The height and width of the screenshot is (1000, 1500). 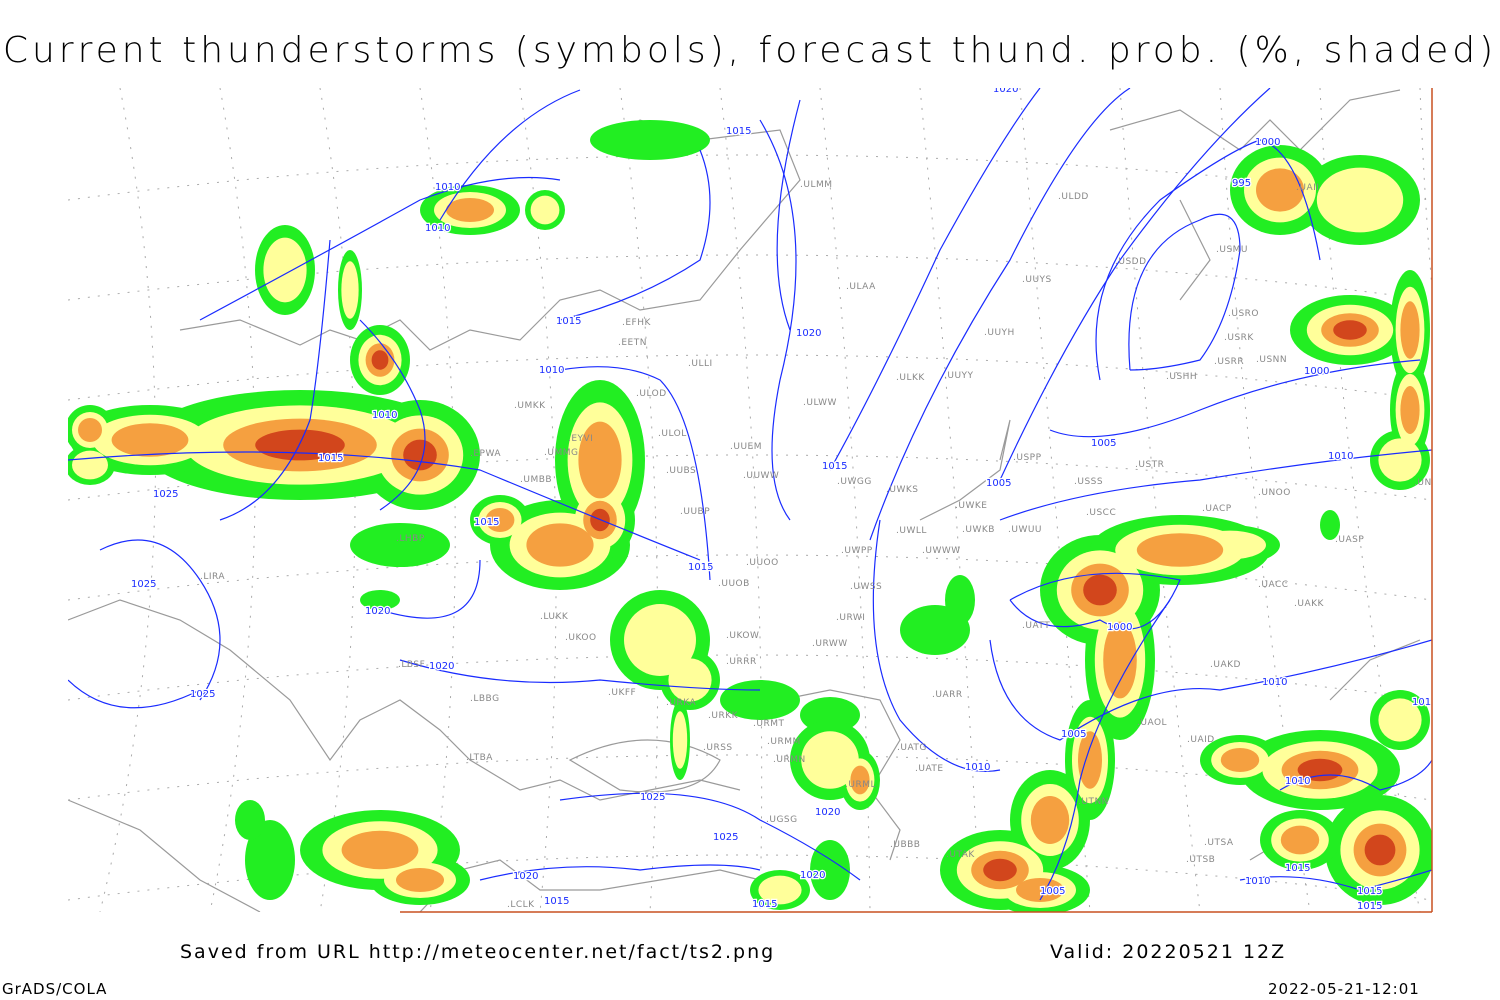 What do you see at coordinates (902, 490) in the screenshot?
I see `station-label: .UWKS` at bounding box center [902, 490].